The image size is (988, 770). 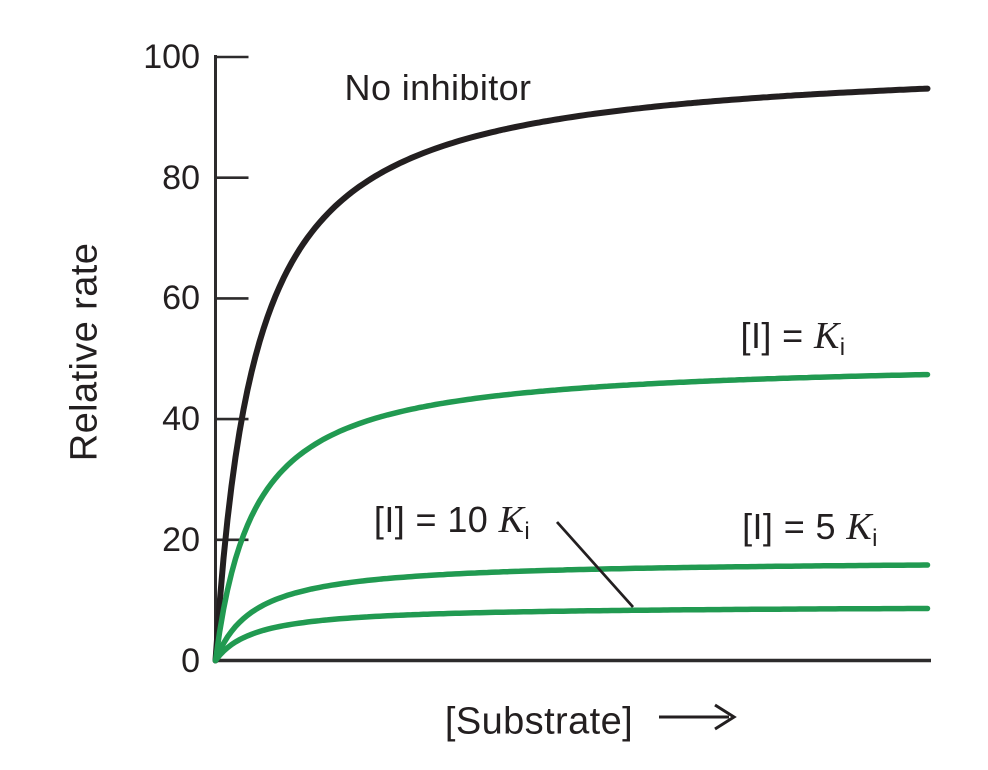 I want to click on curve-i-5-ki, so click(x=571, y=613).